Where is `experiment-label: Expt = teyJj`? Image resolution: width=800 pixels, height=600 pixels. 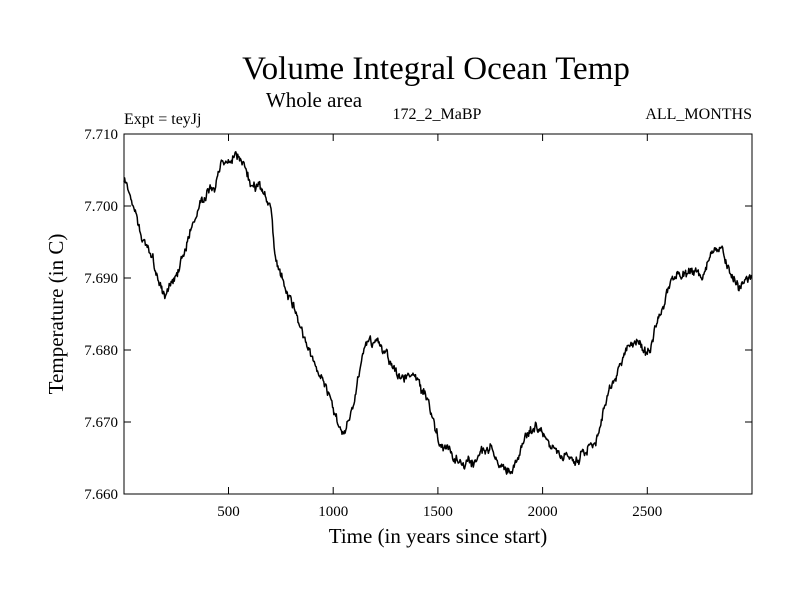
experiment-label: Expt = teyJj is located at coordinates (162, 119).